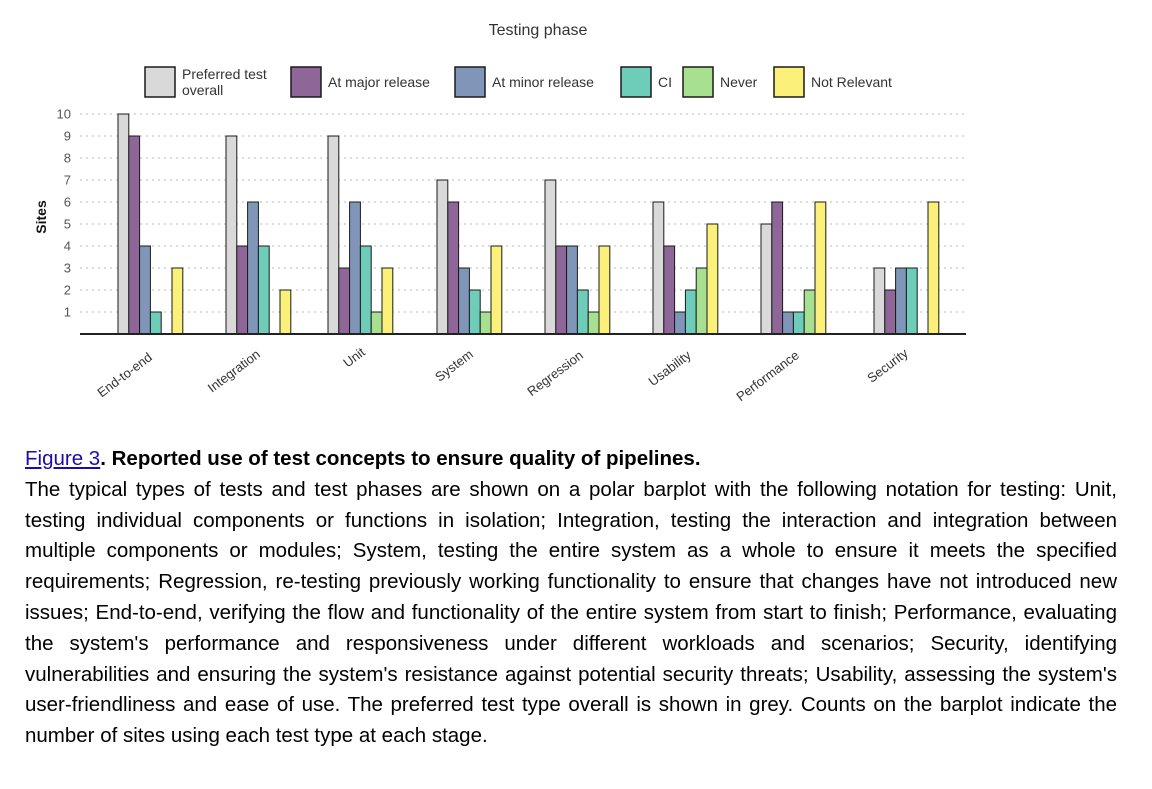 The image size is (1152, 789). What do you see at coordinates (555, 373) in the screenshot?
I see `category-label: Regression` at bounding box center [555, 373].